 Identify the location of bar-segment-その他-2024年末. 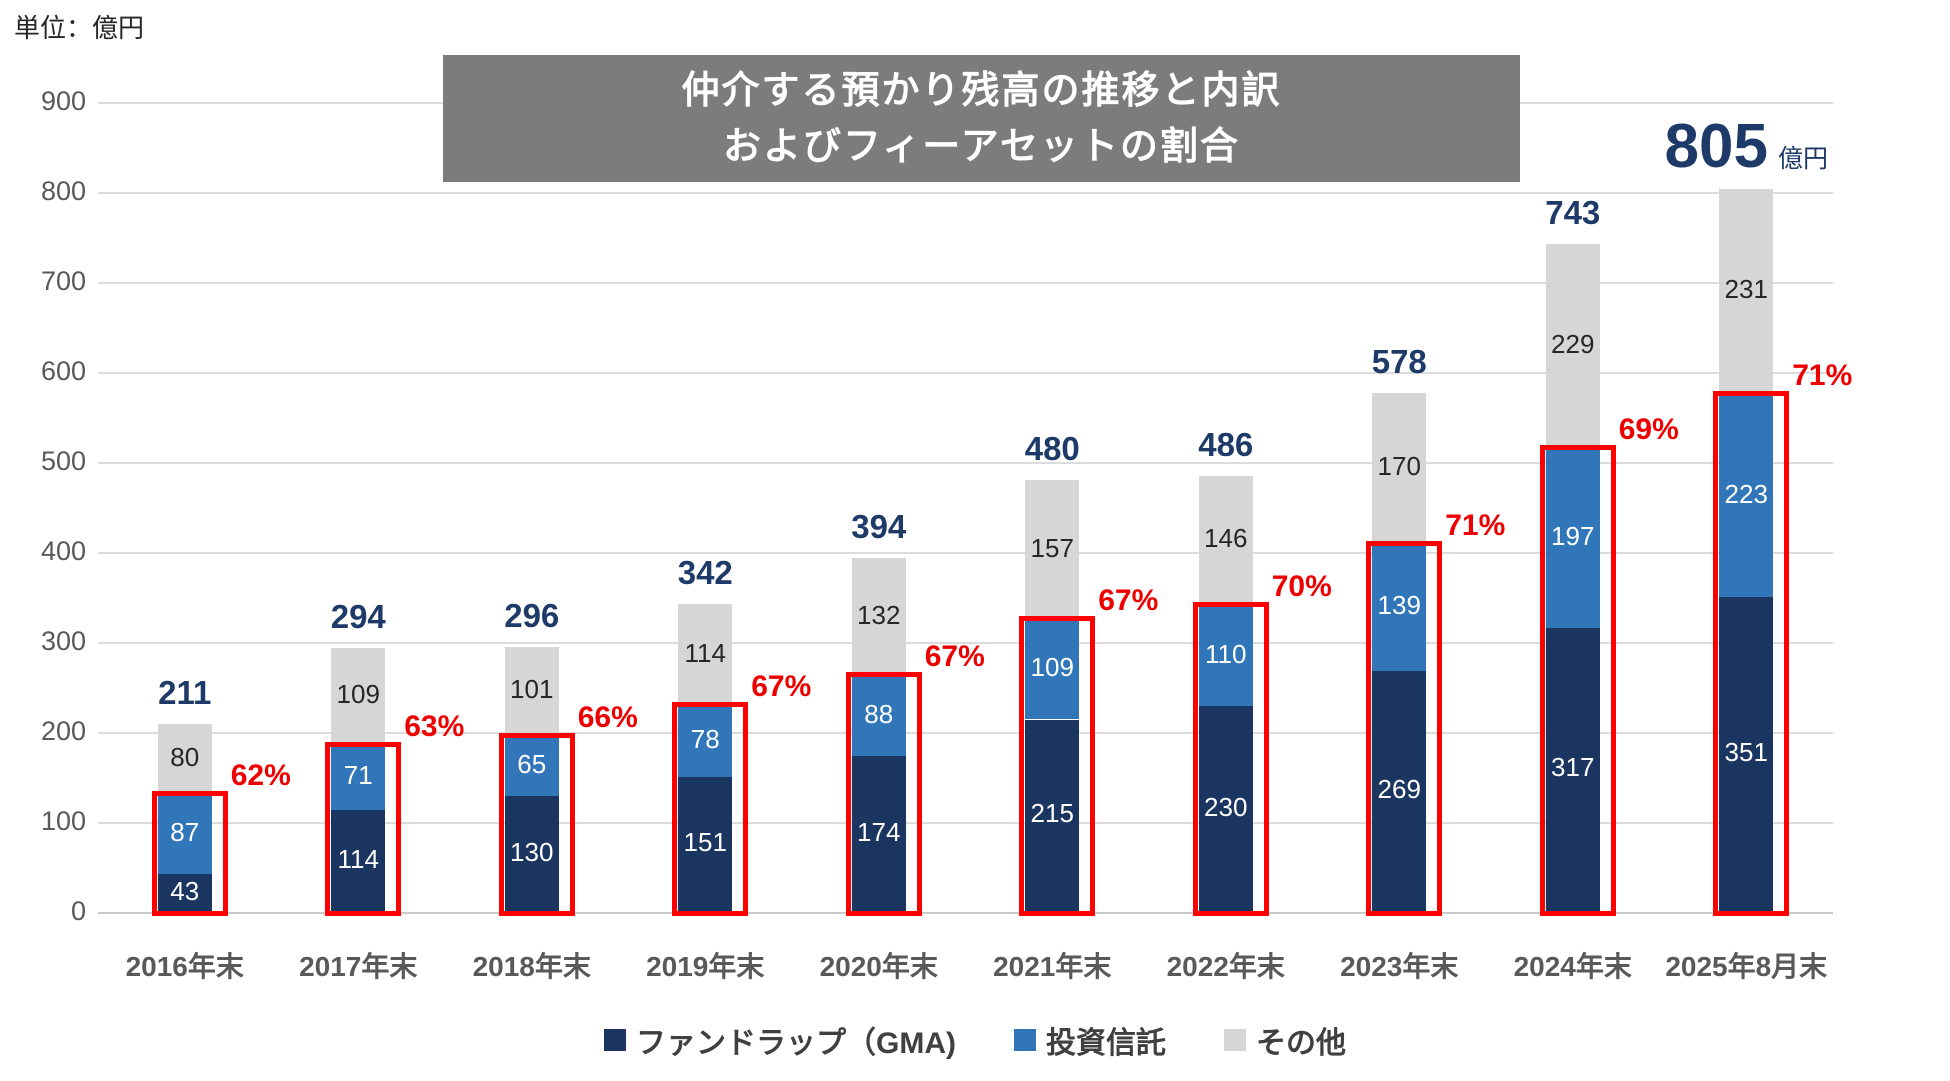
(1572, 347).